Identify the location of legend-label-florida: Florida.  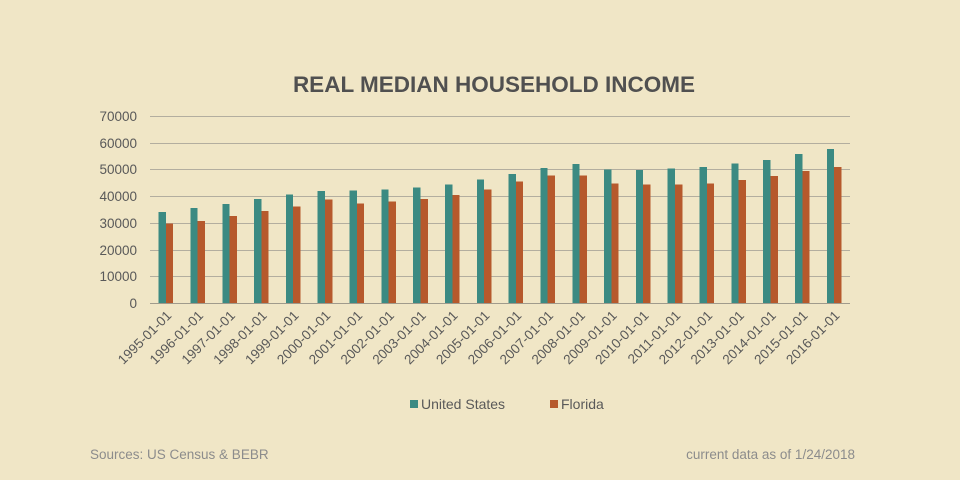
(582, 404).